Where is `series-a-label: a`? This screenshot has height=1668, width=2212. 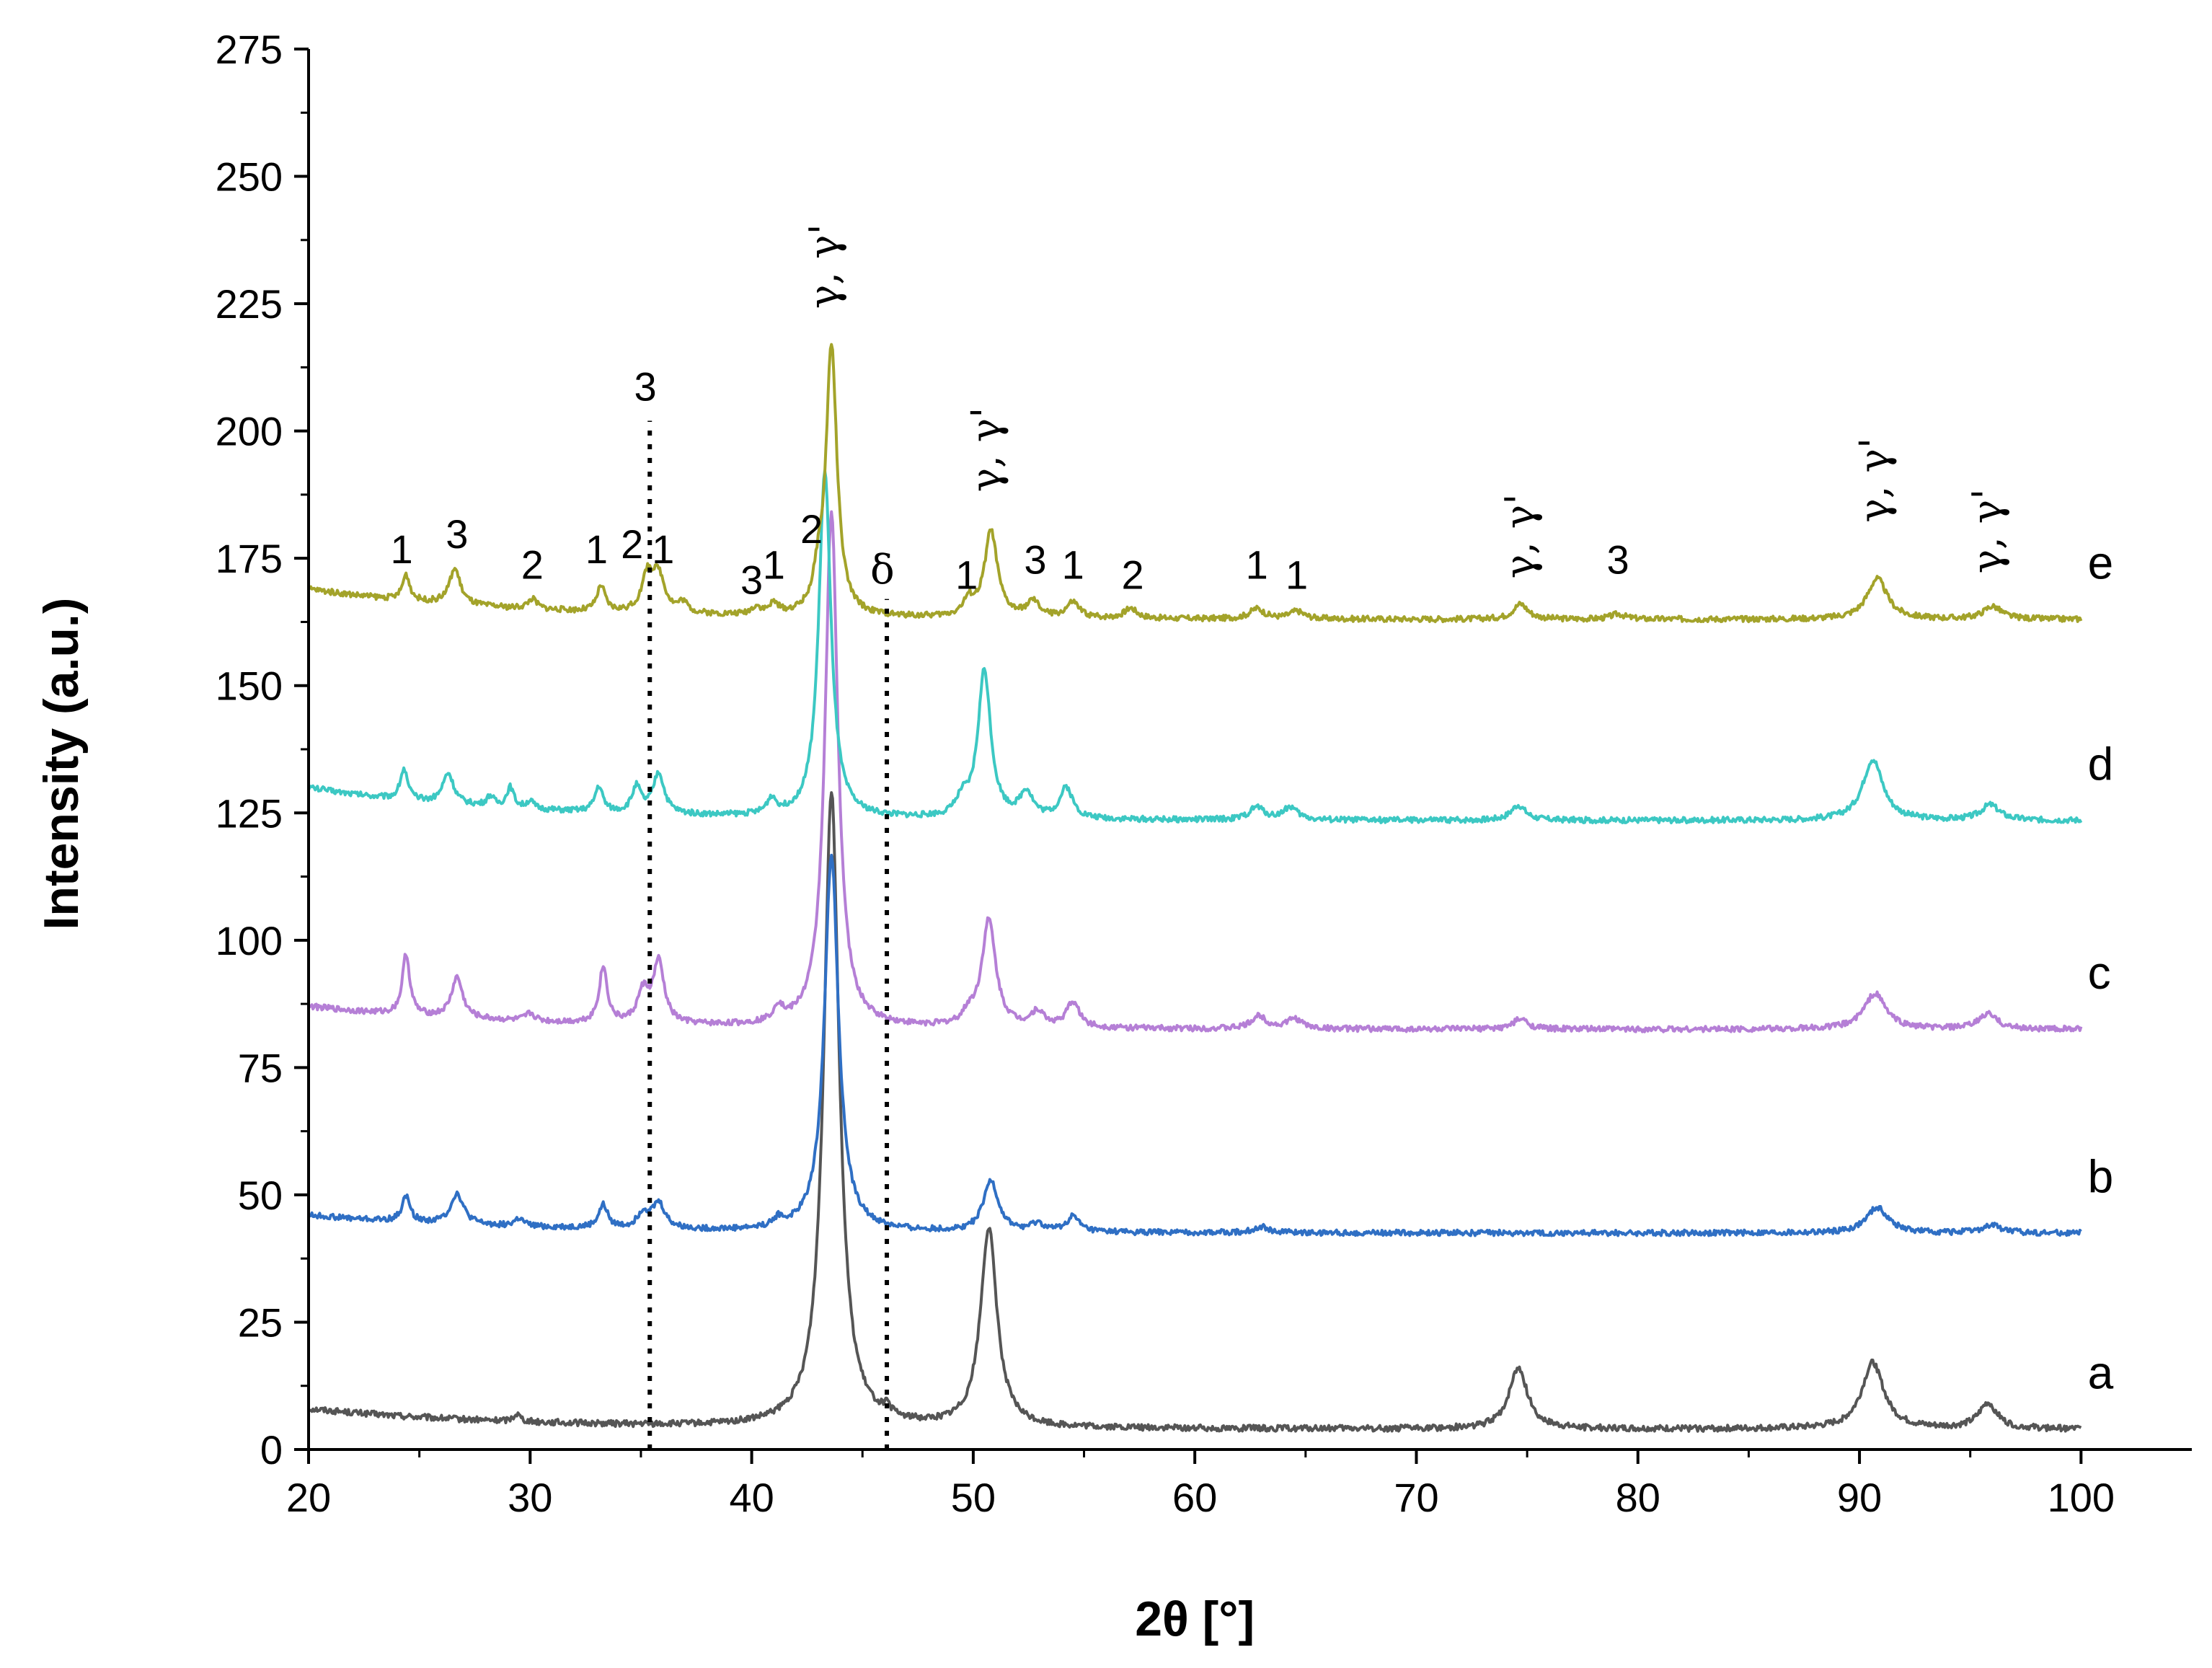 series-a-label: a is located at coordinates (2101, 1372).